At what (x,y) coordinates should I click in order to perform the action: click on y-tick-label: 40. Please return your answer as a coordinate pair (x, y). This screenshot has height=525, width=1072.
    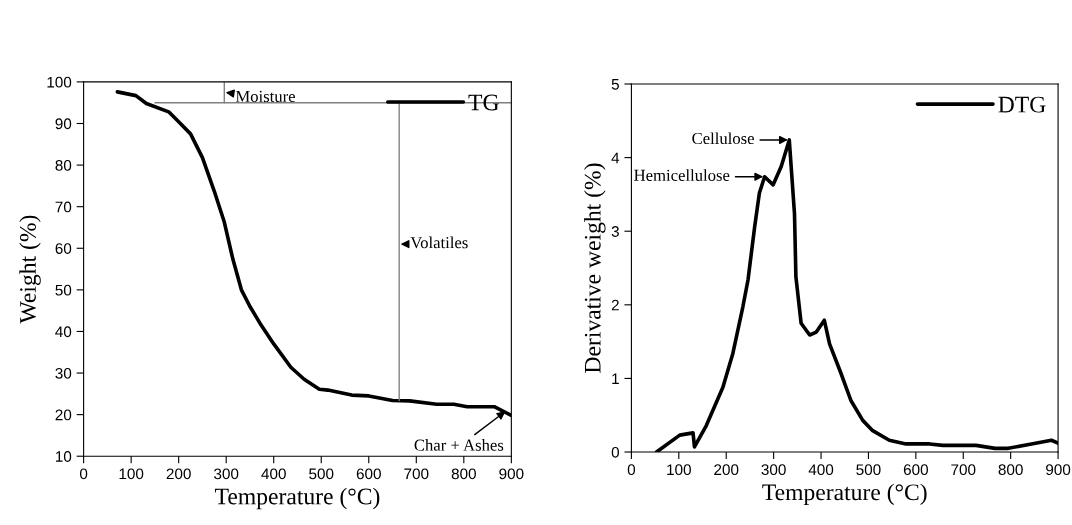
    Looking at the image, I should click on (63, 332).